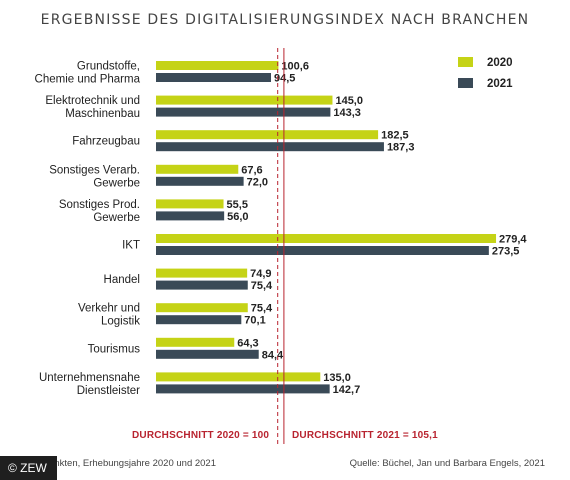  Describe the element at coordinates (99, 211) in the screenshot. I see `category-label: Sonstiges Prod. Gewerbe` at that location.